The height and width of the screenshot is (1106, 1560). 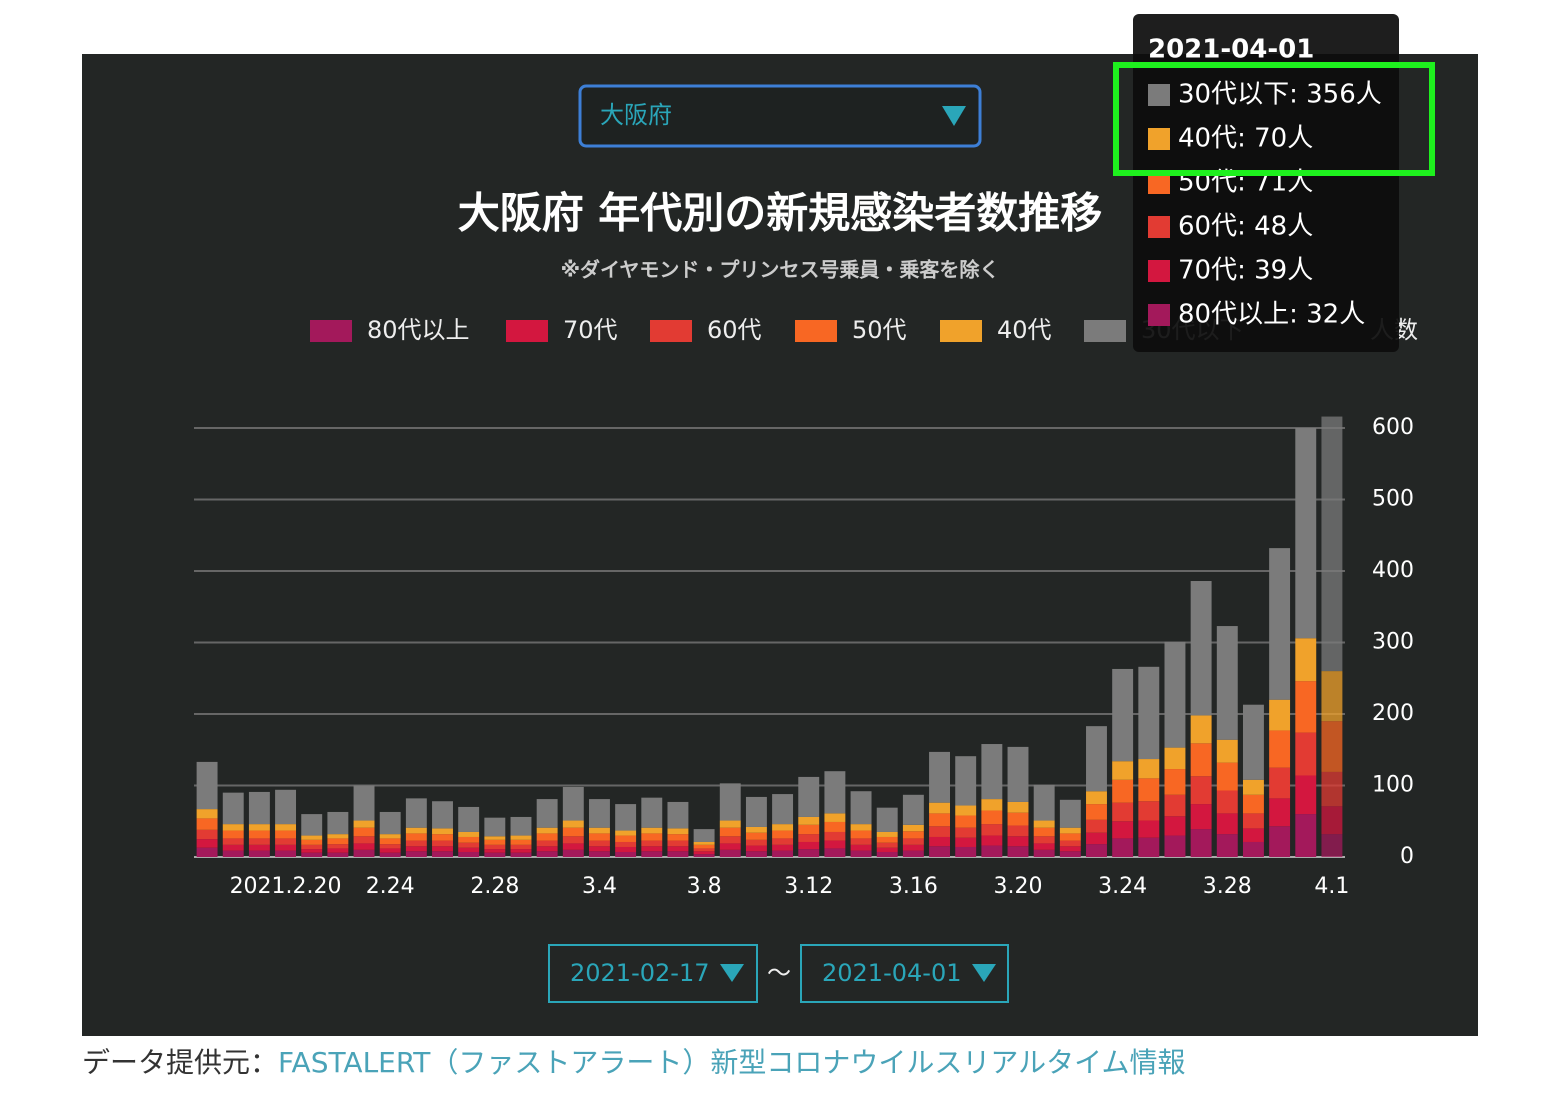 What do you see at coordinates (599, 886) in the screenshot?
I see `x-tick-label: 3.4` at bounding box center [599, 886].